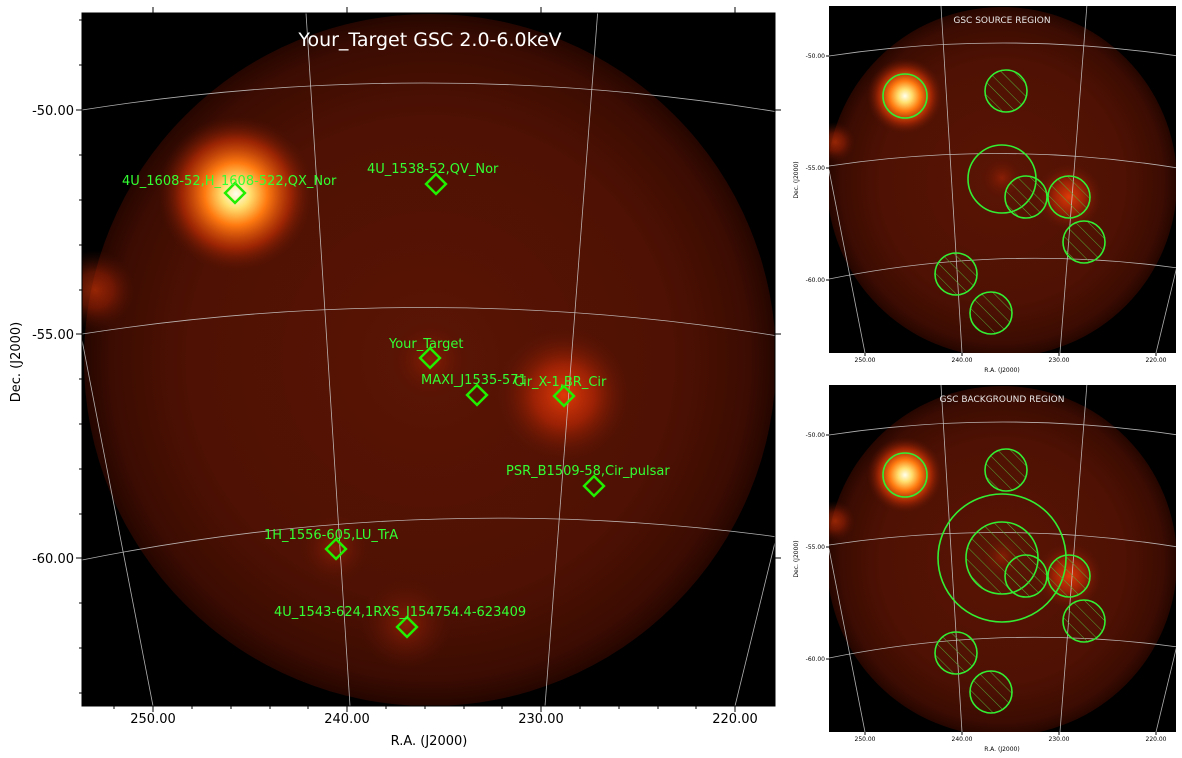 The width and height of the screenshot is (1182, 758). What do you see at coordinates (433, 169) in the screenshot?
I see `source-label-4u1538: 4U_1538-52,QV_Nor` at bounding box center [433, 169].